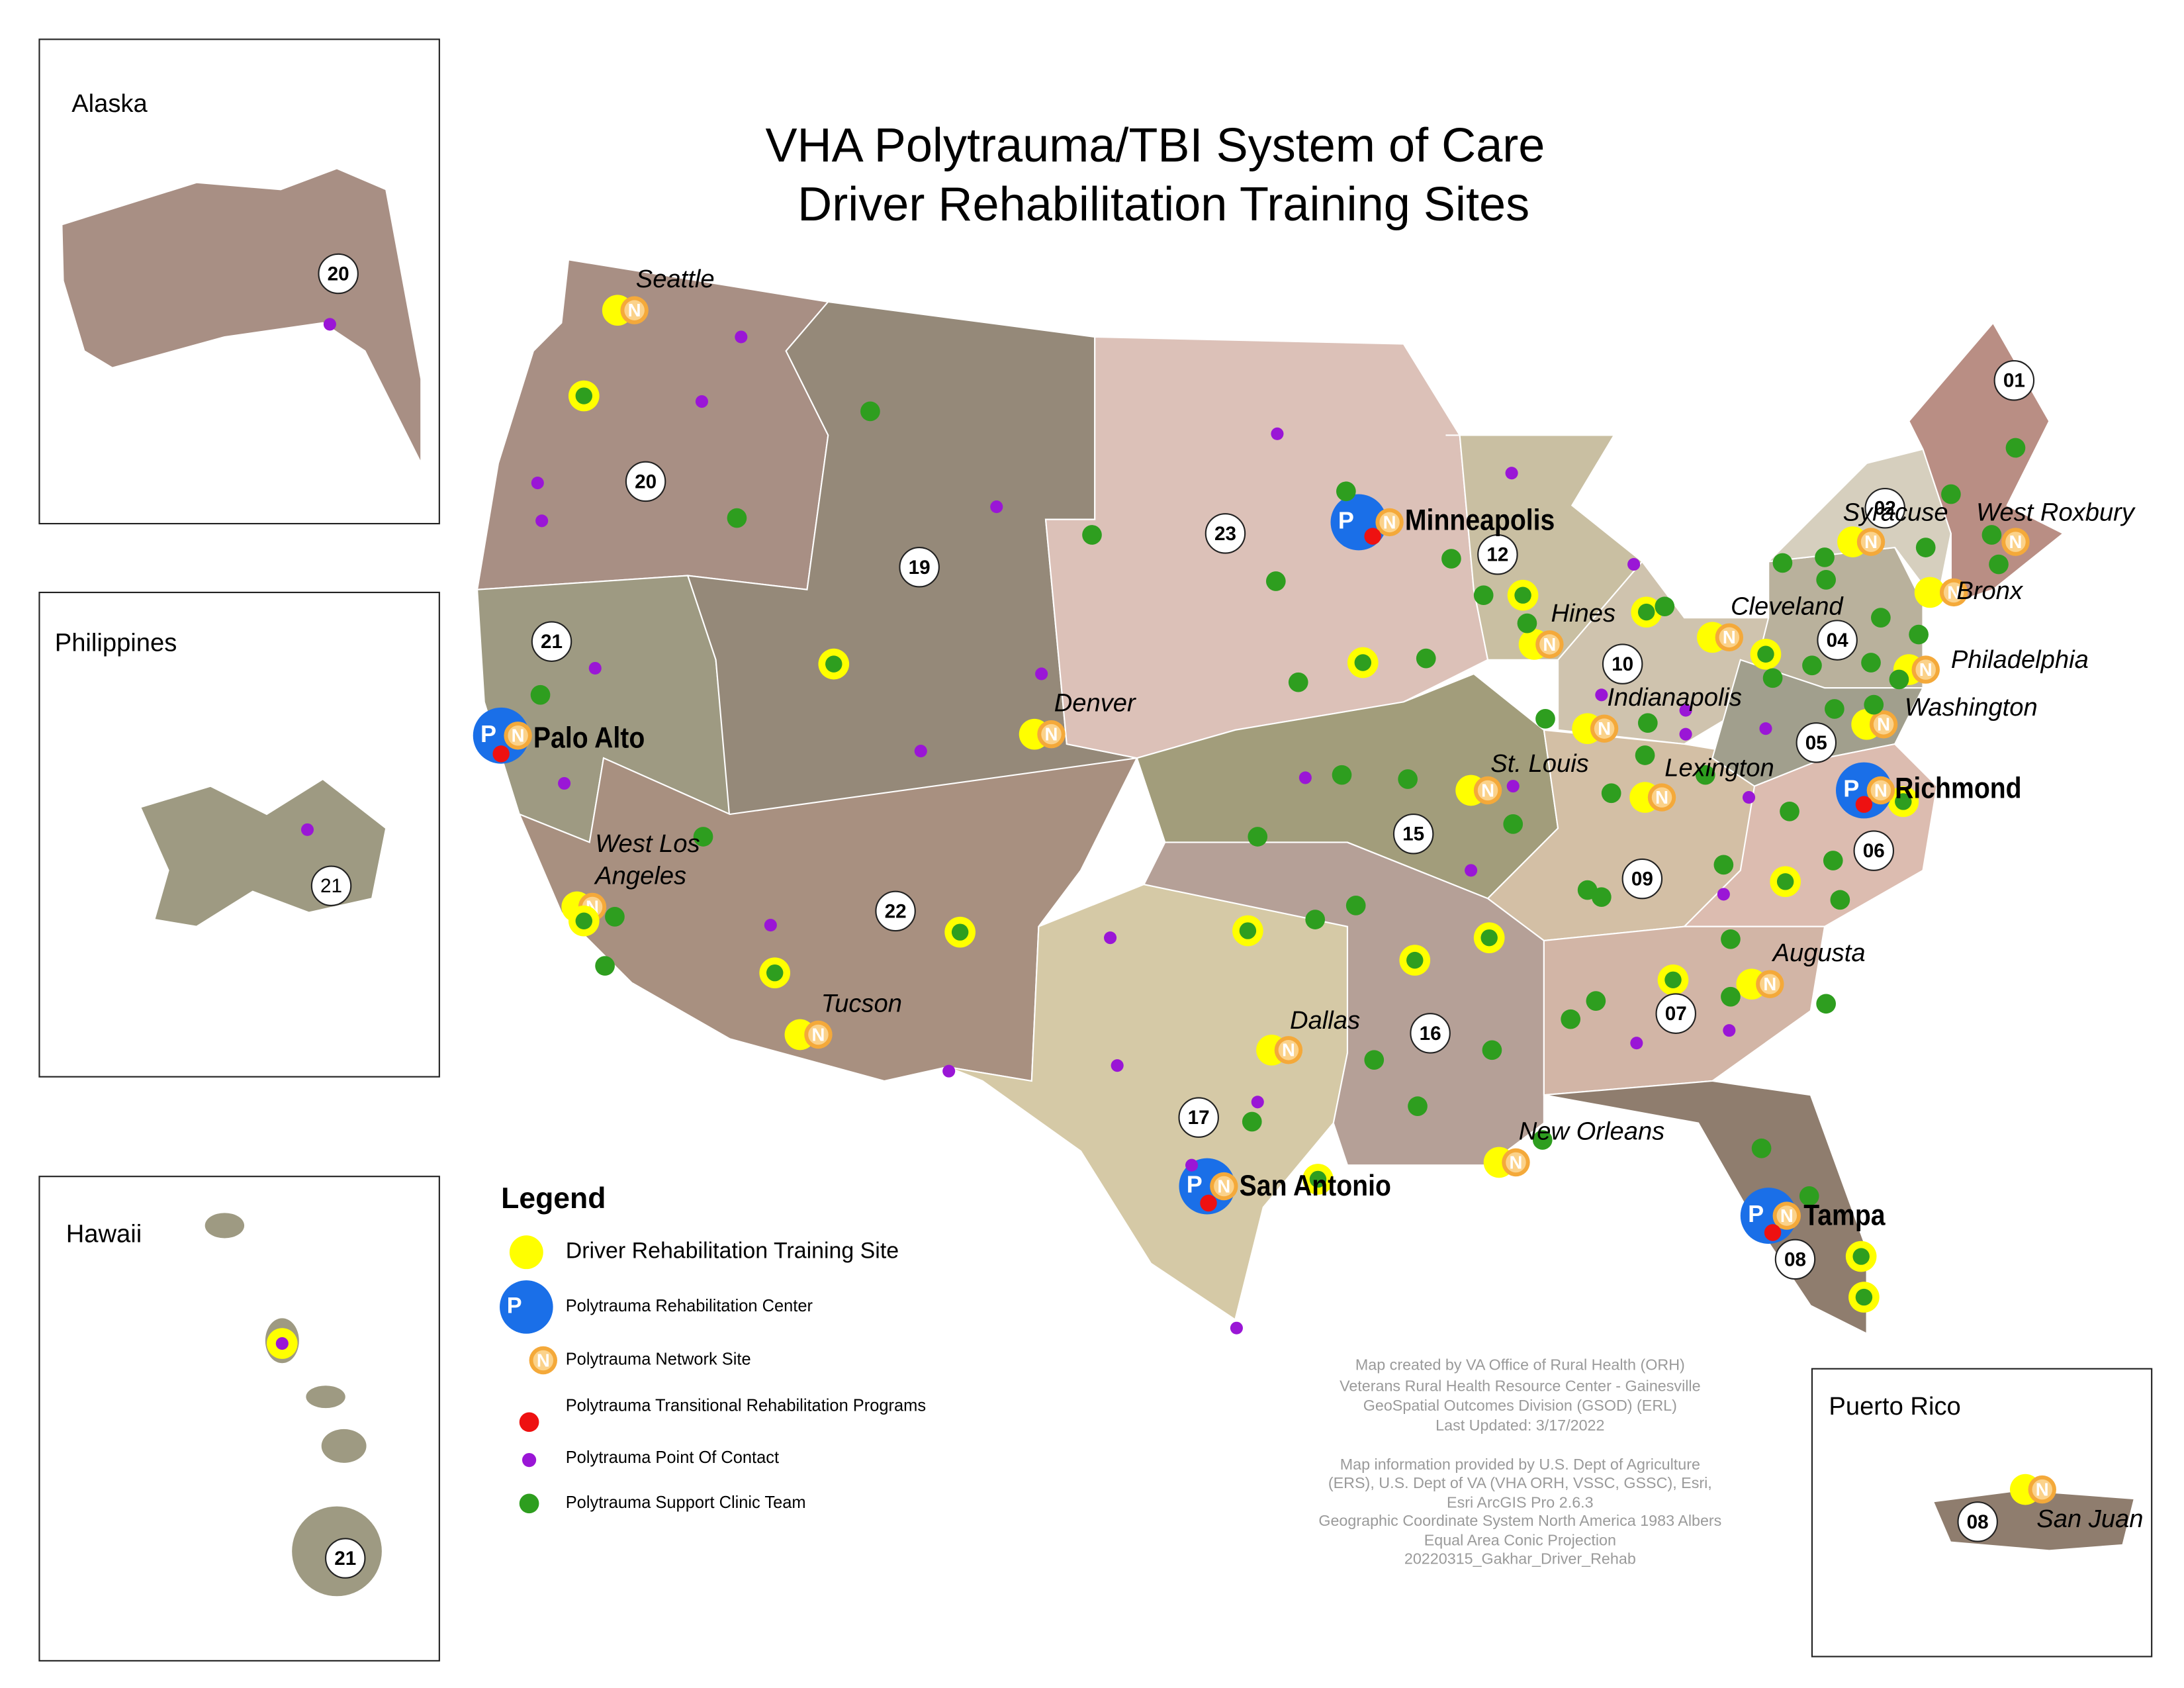  Describe the element at coordinates (1676, 1014) in the screenshot. I see `visn-number: 07` at that location.